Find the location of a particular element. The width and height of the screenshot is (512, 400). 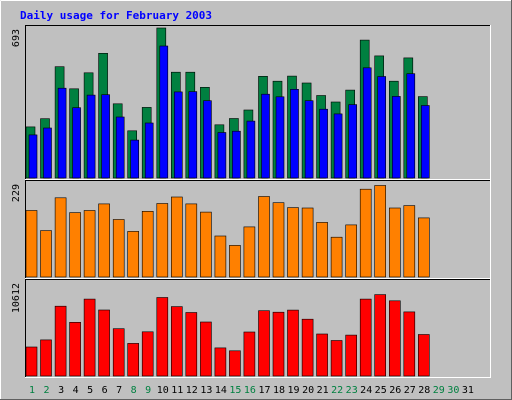

x-tick-label-day-15: 15 is located at coordinates (235, 390).